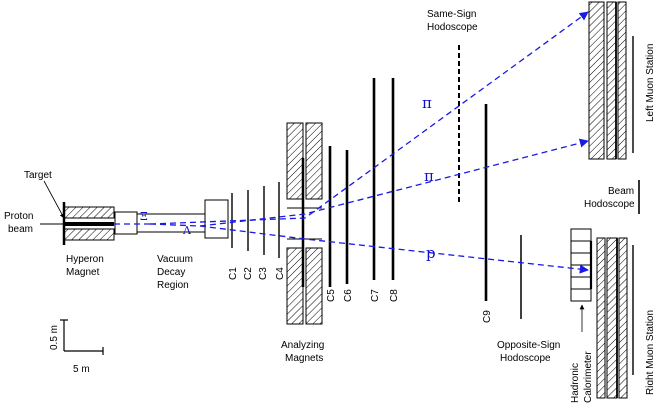  Describe the element at coordinates (375, 295) in the screenshot. I see `chamber-label-c7: C7` at that location.